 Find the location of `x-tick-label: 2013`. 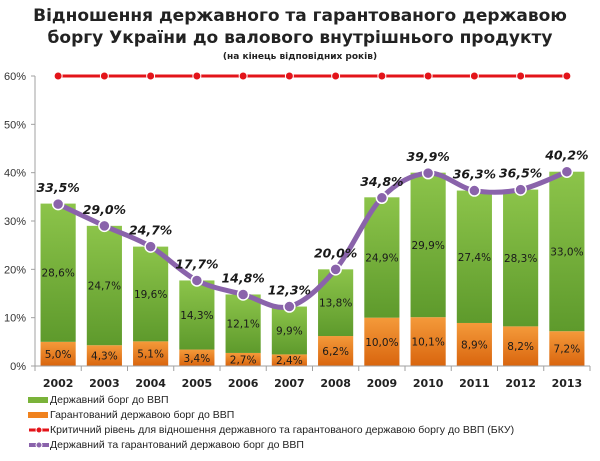

x-tick-label: 2013 is located at coordinates (567, 383).